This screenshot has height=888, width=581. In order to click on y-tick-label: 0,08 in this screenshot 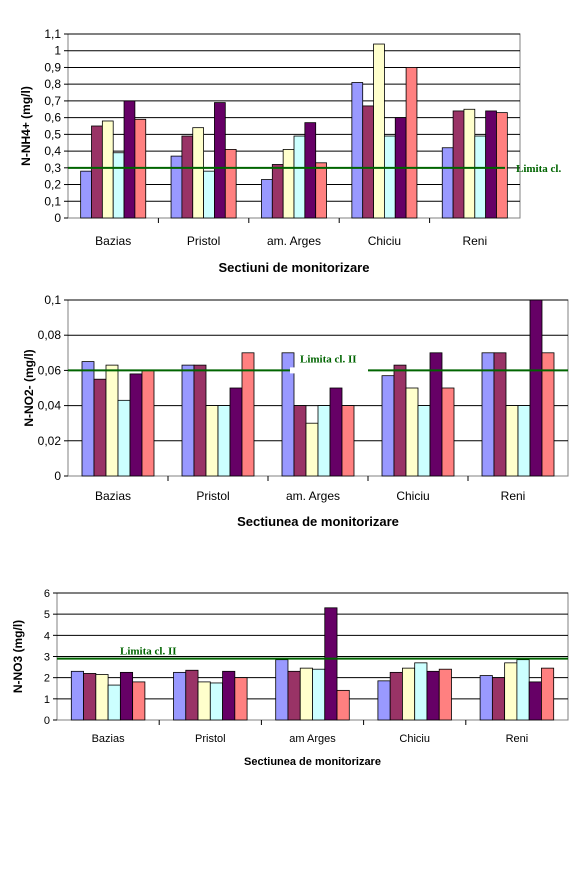, I will do `click(50, 335)`.